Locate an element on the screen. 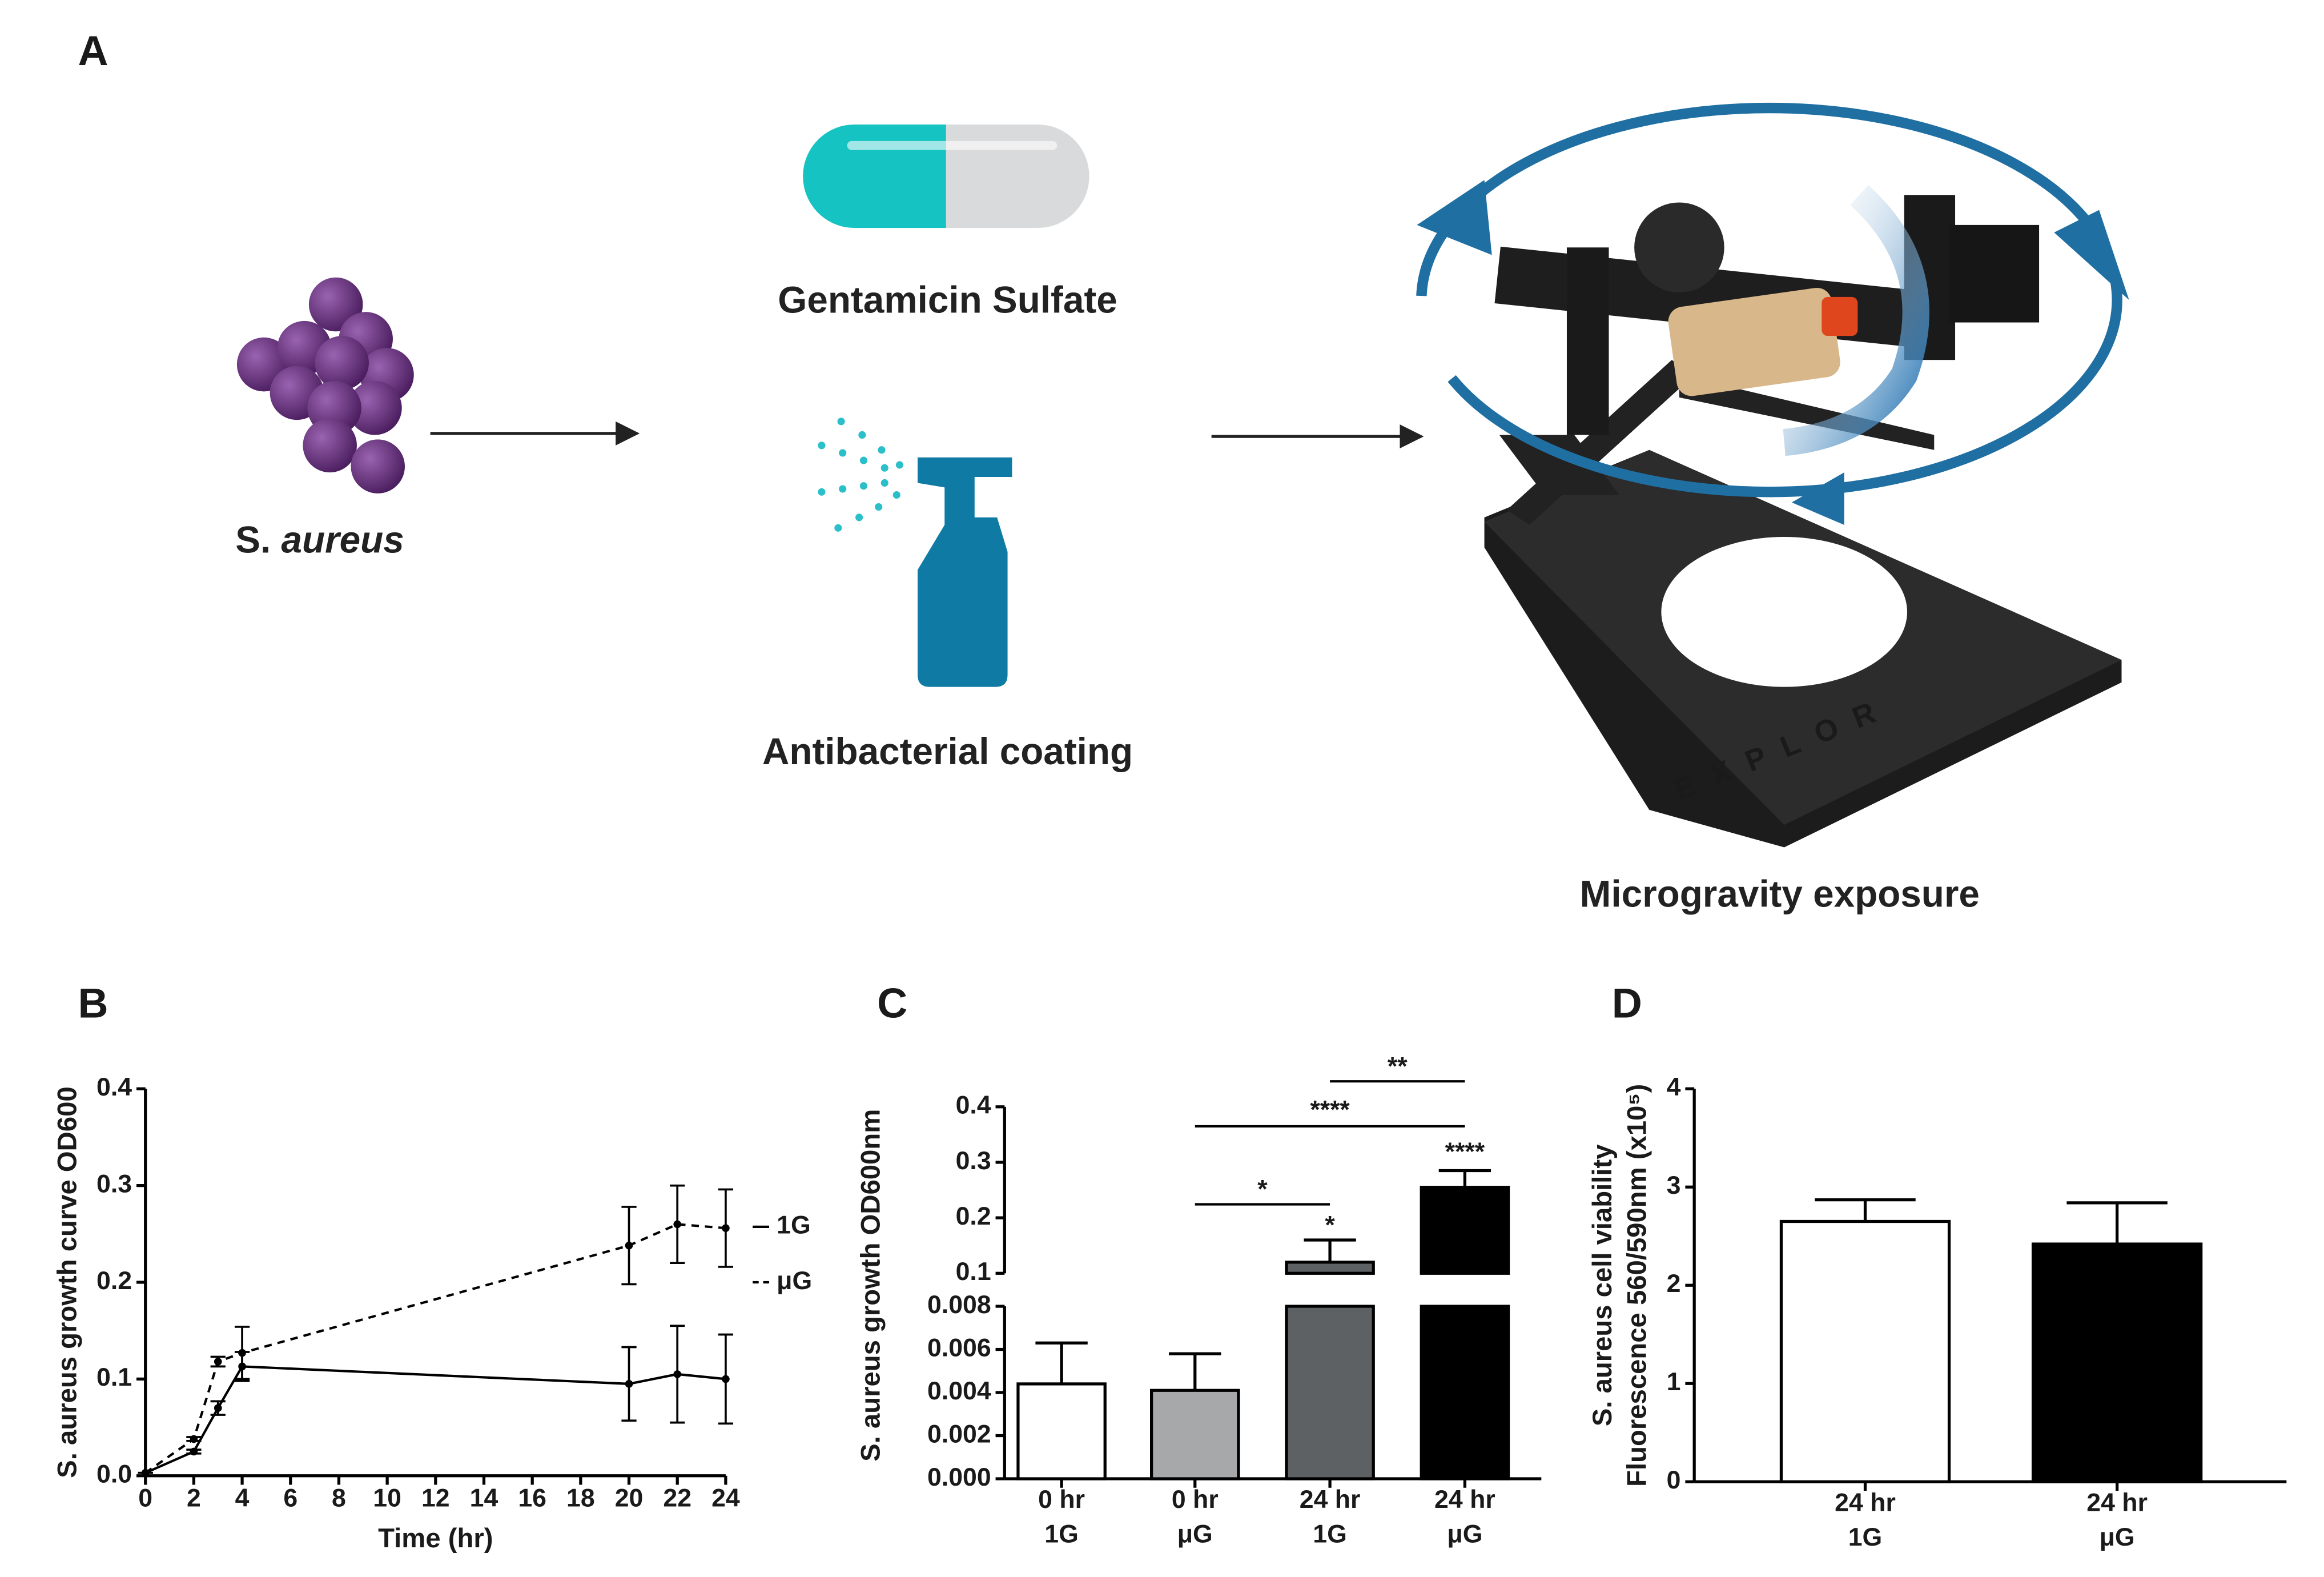  spray-bottle is located at coordinates (915, 553).